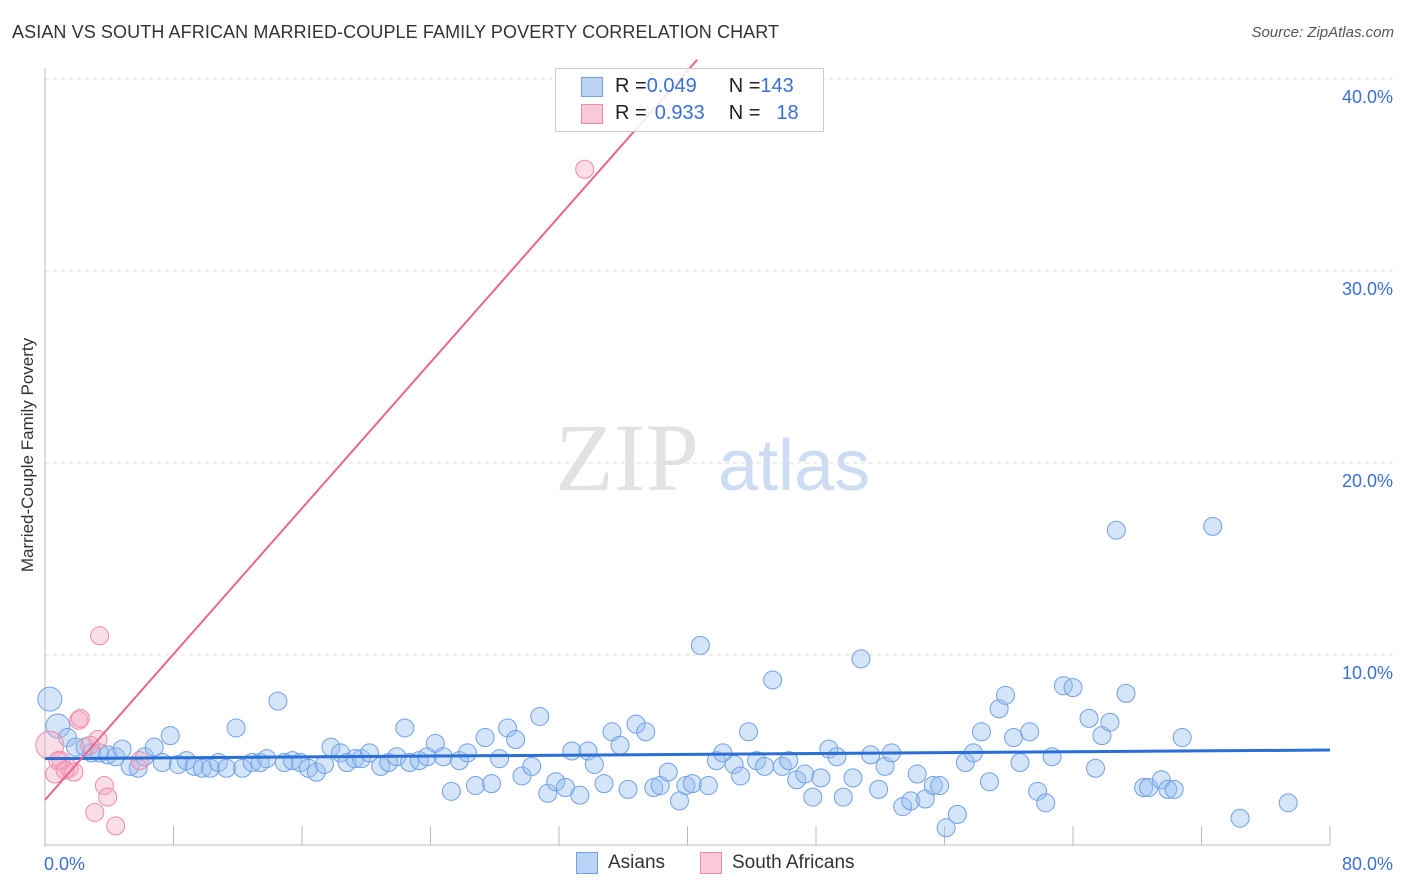  What do you see at coordinates (64, 864) in the screenshot?
I see `x-tick-label: 0.0%` at bounding box center [64, 864].